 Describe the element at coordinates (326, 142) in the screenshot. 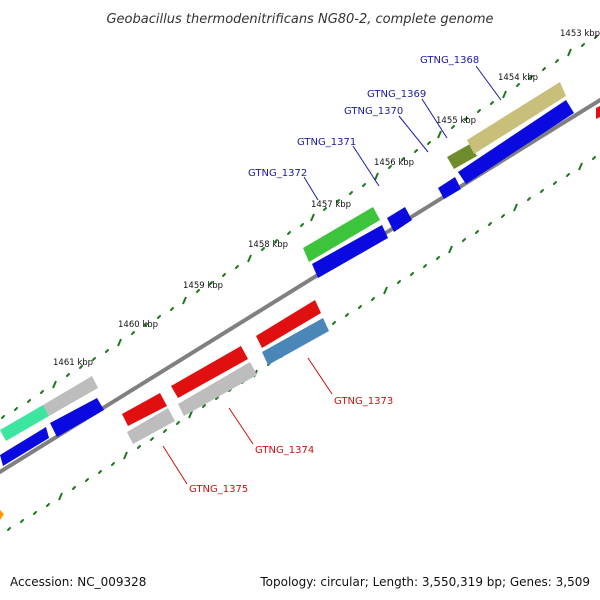

I see `gene-label: GTNG_1371` at that location.